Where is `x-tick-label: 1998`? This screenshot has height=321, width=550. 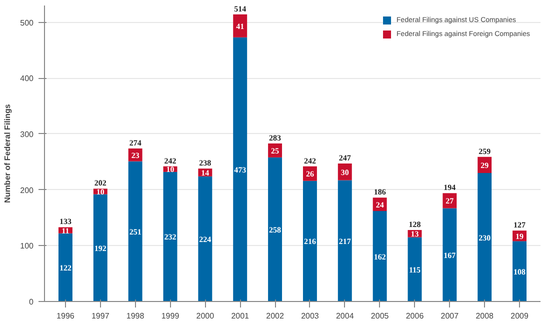
x-tick-label: 1998 is located at coordinates (135, 316).